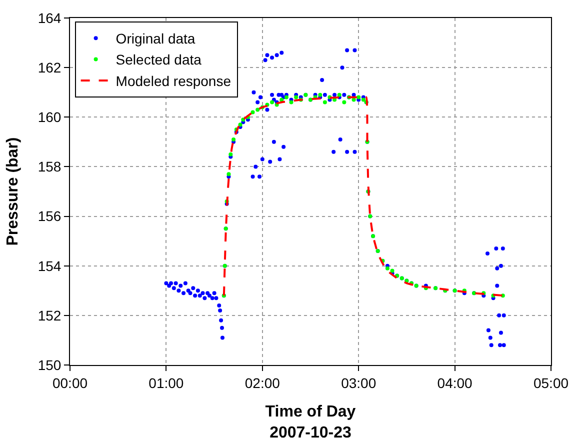  What do you see at coordinates (50, 364) in the screenshot?
I see `y-tick-label: 150` at bounding box center [50, 364].